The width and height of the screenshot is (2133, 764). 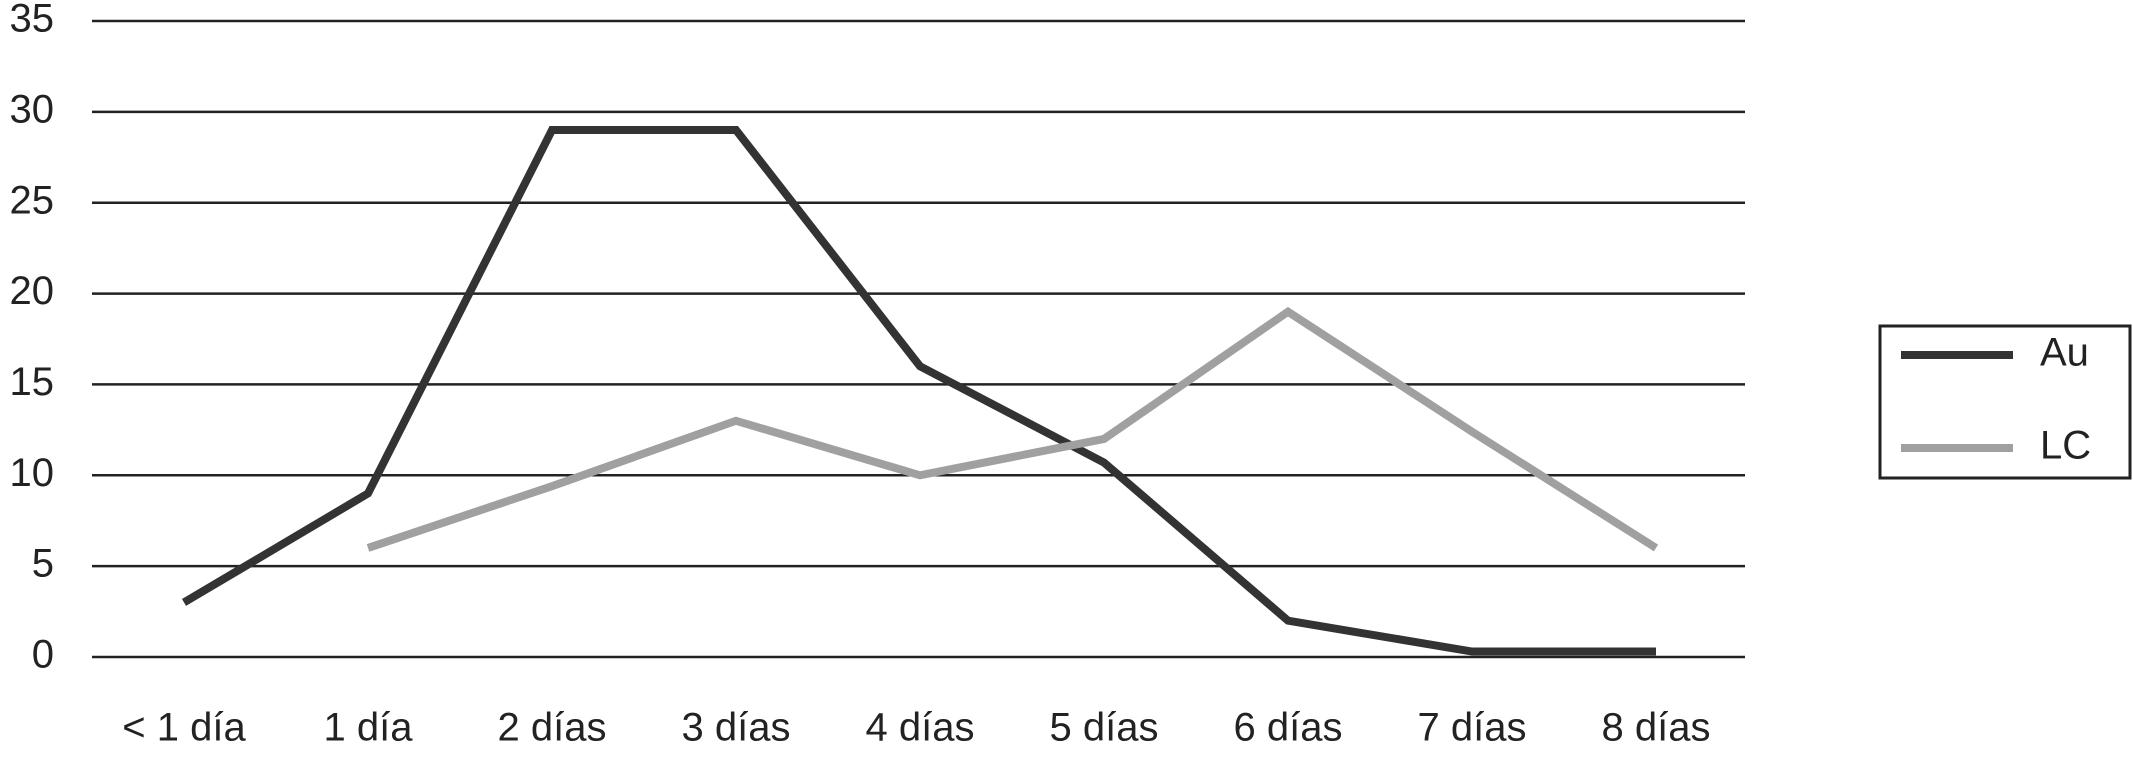 I want to click on y-tick-label: 10, so click(x=32, y=473).